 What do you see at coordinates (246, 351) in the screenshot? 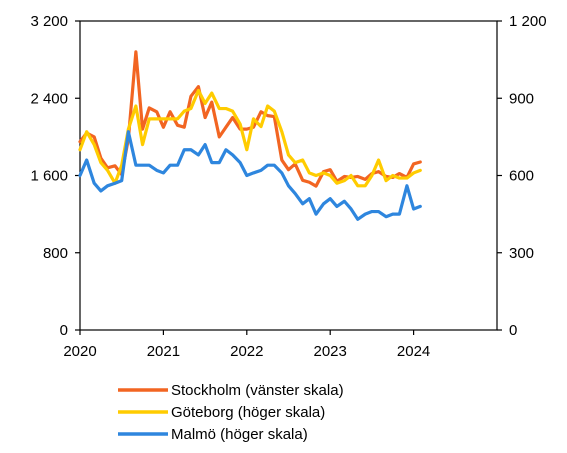
I see `x-tick-label: 2022` at bounding box center [246, 351].